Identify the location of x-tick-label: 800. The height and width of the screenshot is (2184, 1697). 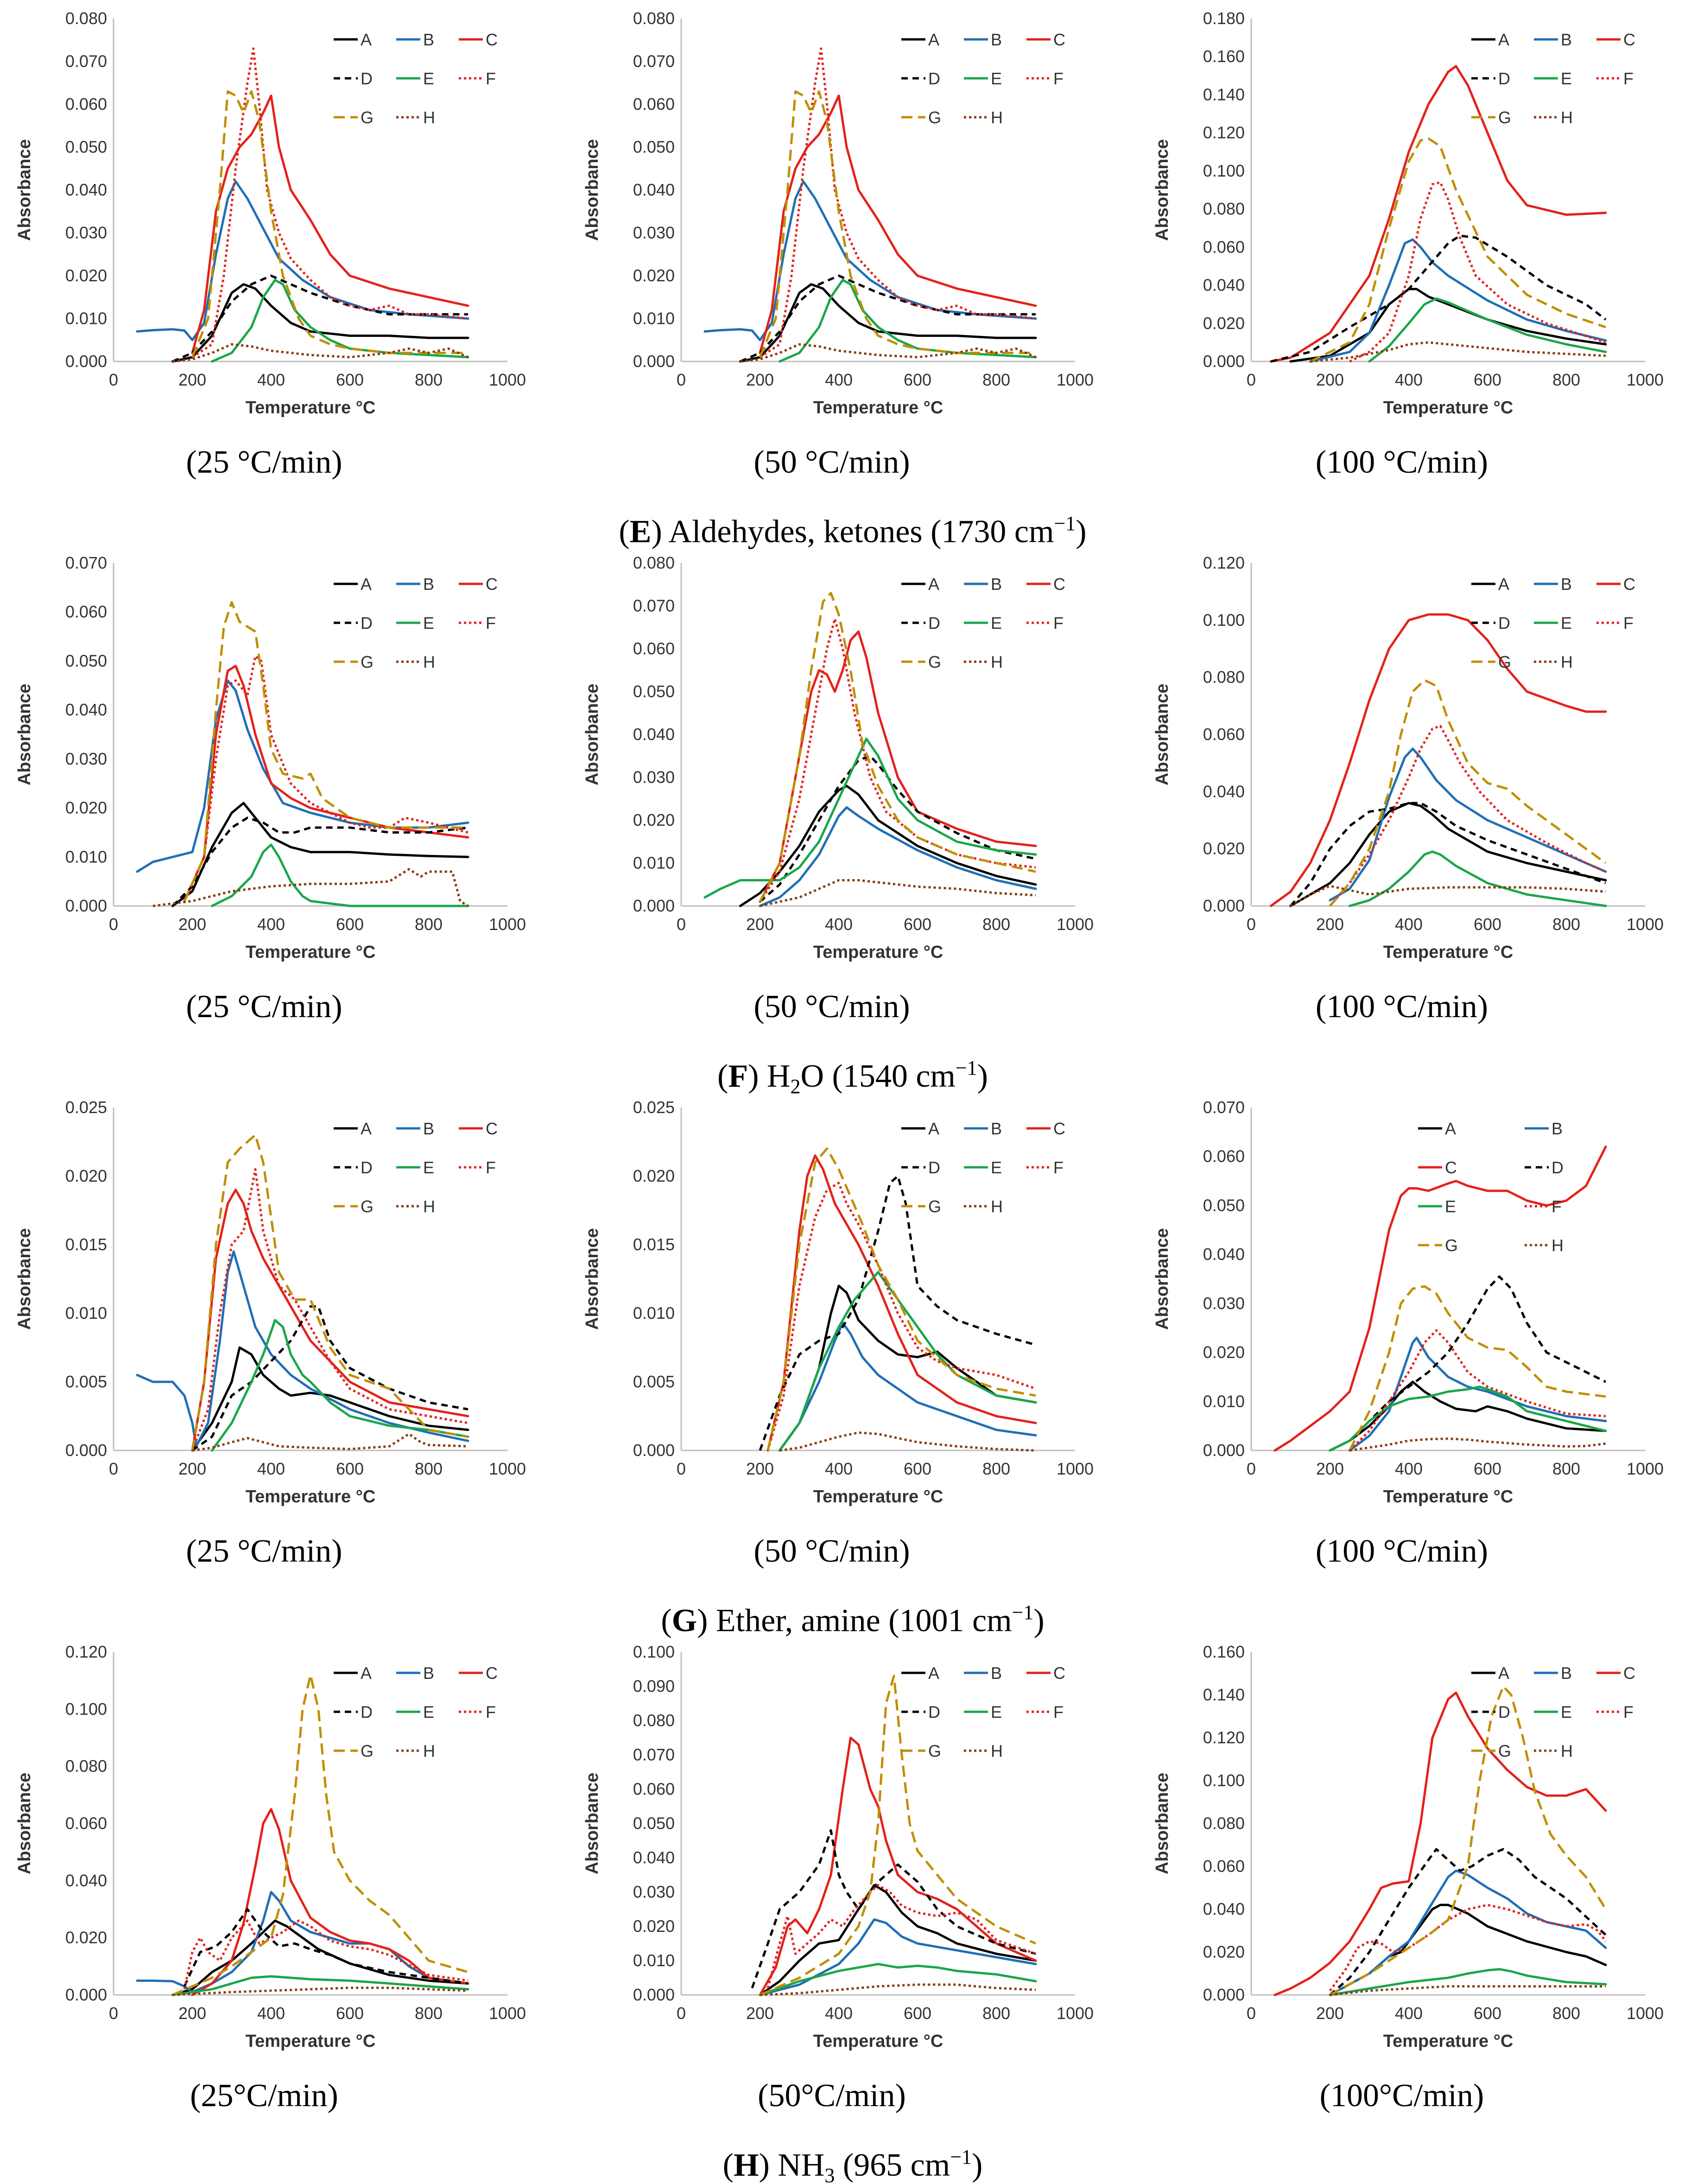
(996, 1468).